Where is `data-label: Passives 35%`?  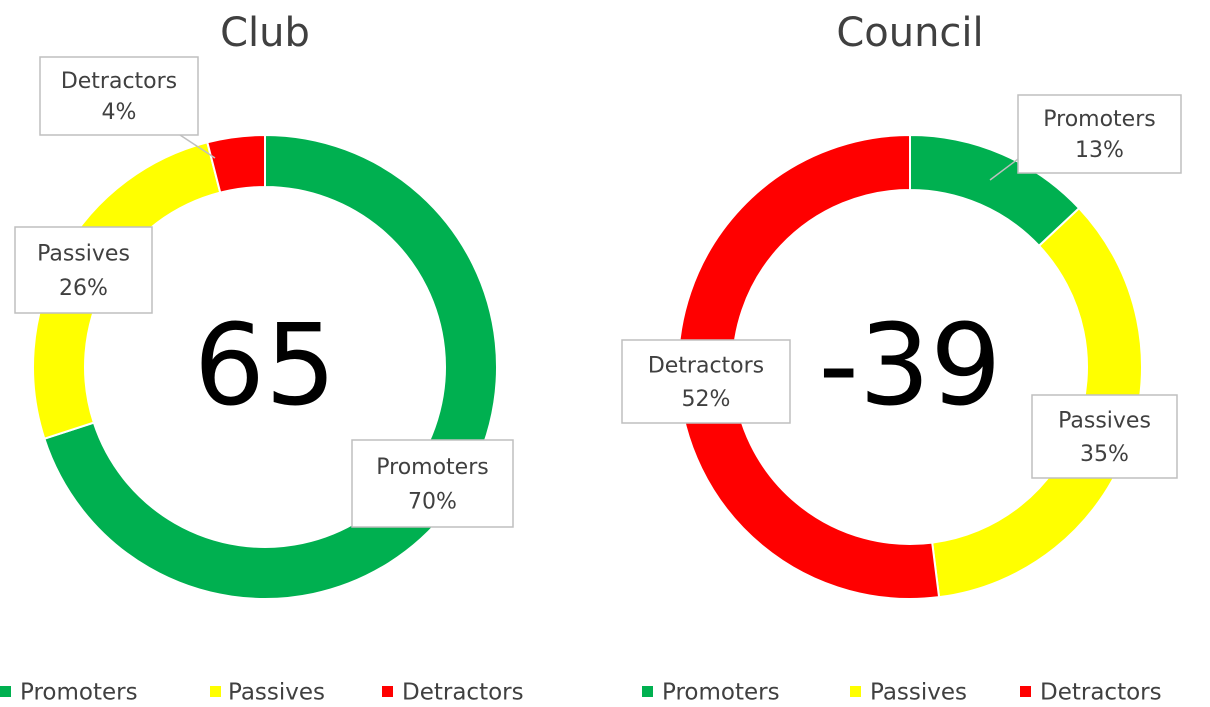
data-label: Passives 35% is located at coordinates (1104, 436).